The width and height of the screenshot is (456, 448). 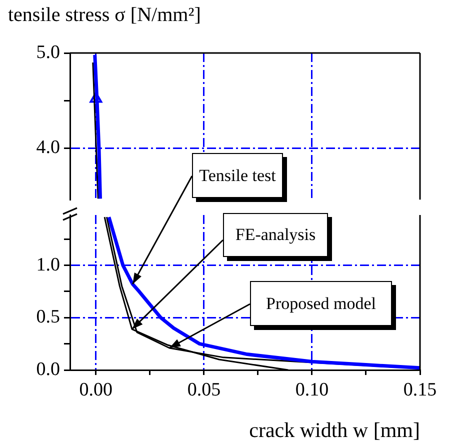 What do you see at coordinates (321, 303) in the screenshot?
I see `text: Proposed model` at bounding box center [321, 303].